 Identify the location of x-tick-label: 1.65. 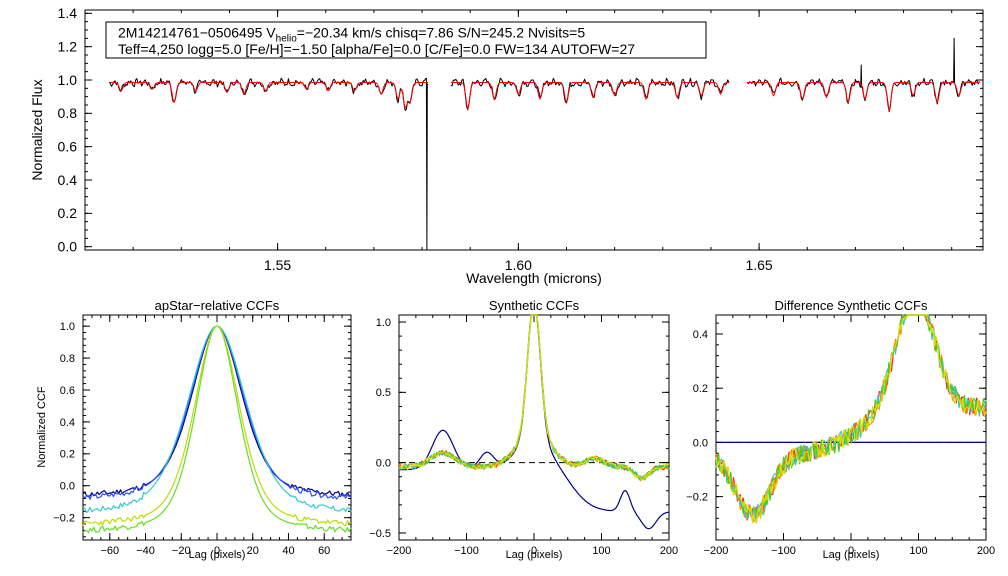
(758, 265).